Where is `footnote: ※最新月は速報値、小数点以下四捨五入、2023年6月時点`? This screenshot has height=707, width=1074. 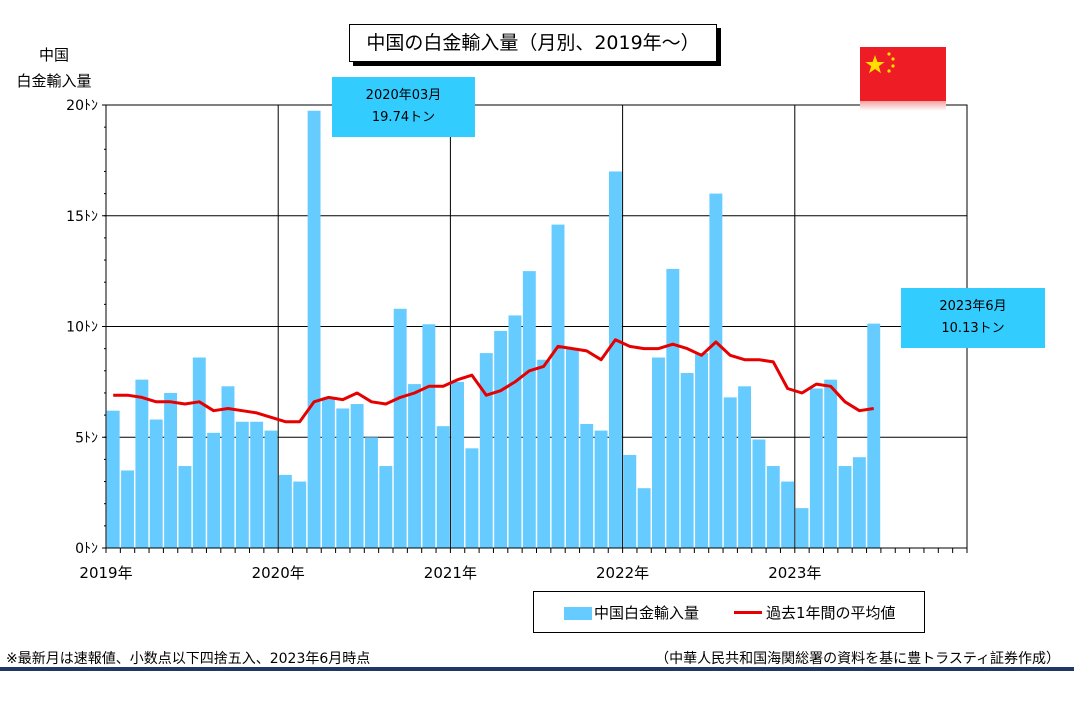 footnote: ※最新月は速報値、小数点以下四捨五入、2023年6月時点 is located at coordinates (188, 659).